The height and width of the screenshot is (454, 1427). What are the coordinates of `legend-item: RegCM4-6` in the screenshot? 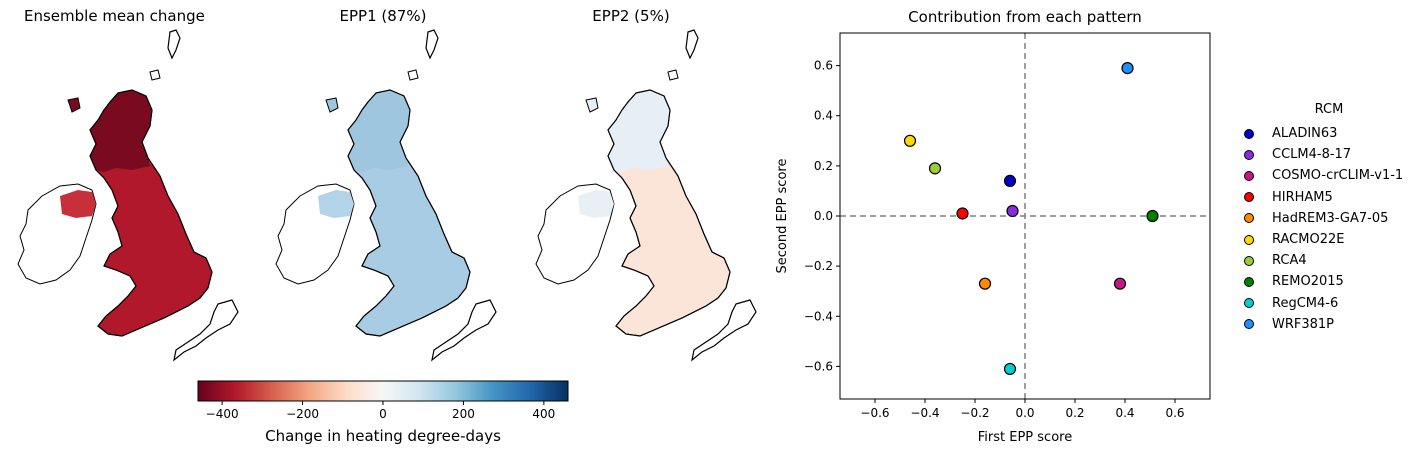 It's located at (1320, 303).